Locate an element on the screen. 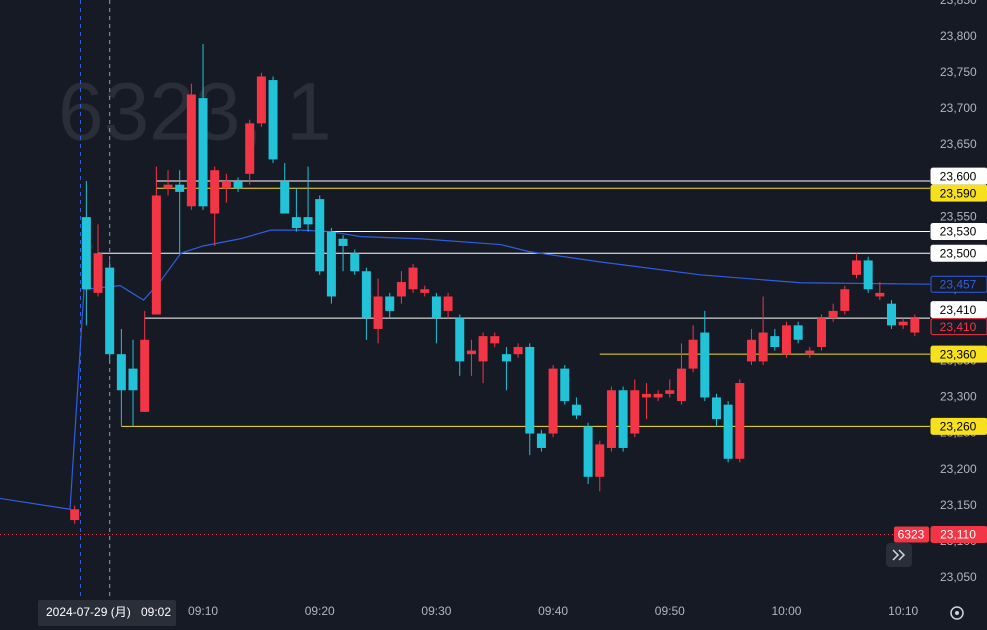  y-tick-label: 23,050 is located at coordinates (958, 577).